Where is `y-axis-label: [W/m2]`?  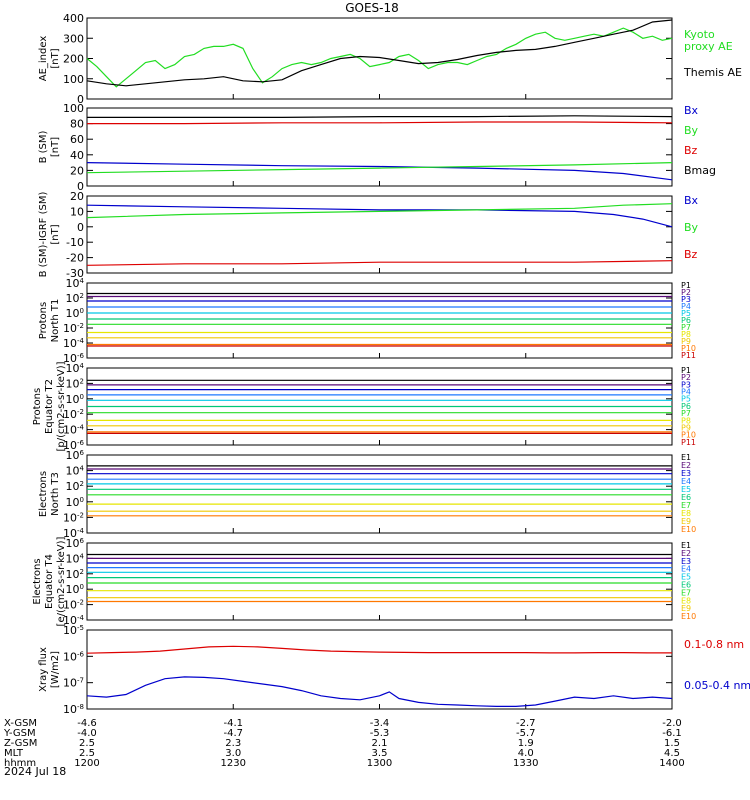 y-axis-label: [W/m2] is located at coordinates (55, 669).